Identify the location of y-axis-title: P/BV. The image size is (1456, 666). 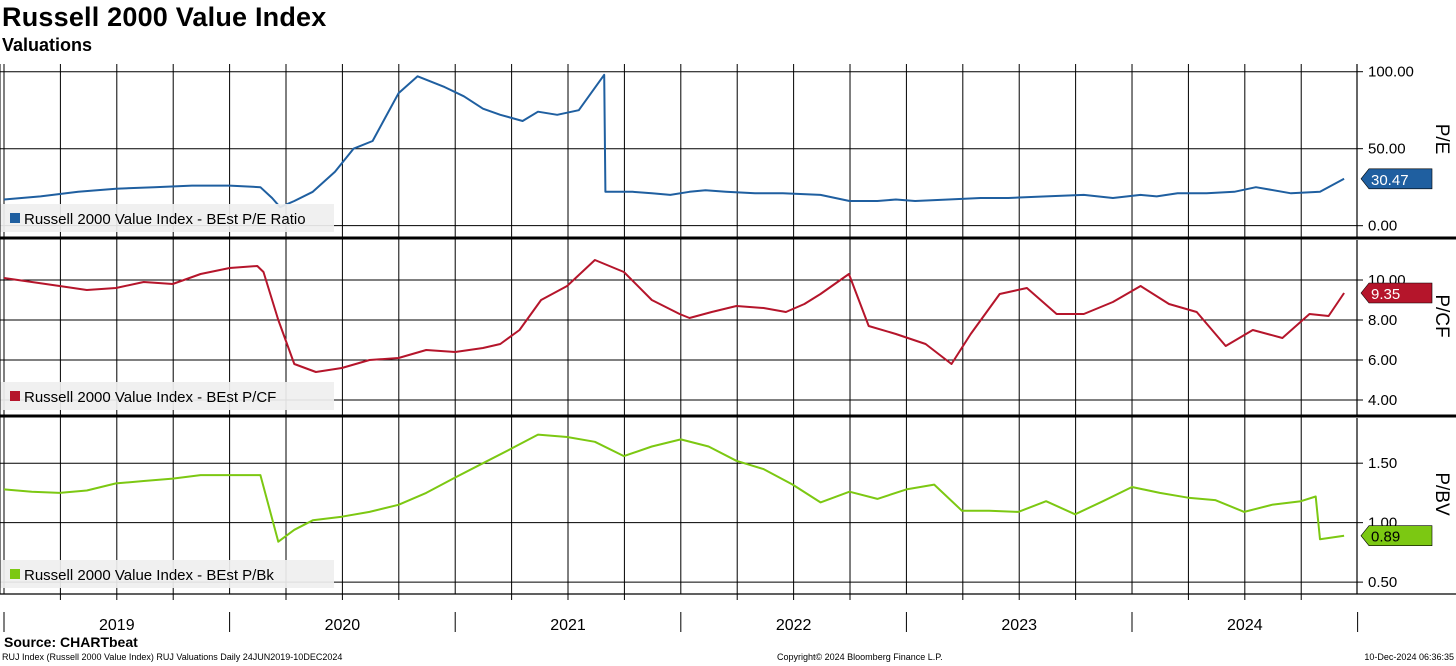
(1441, 494).